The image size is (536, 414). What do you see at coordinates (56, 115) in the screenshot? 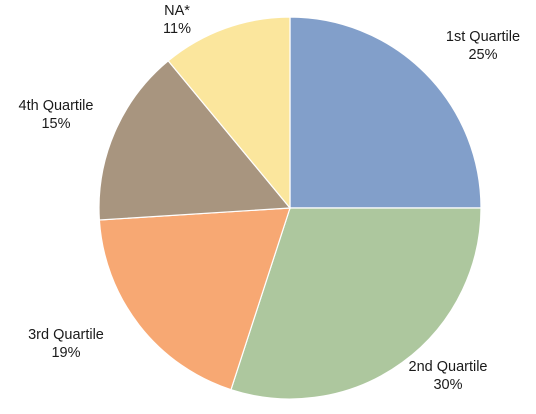
I see `slice-label: 4th Quartile 15%` at bounding box center [56, 115].